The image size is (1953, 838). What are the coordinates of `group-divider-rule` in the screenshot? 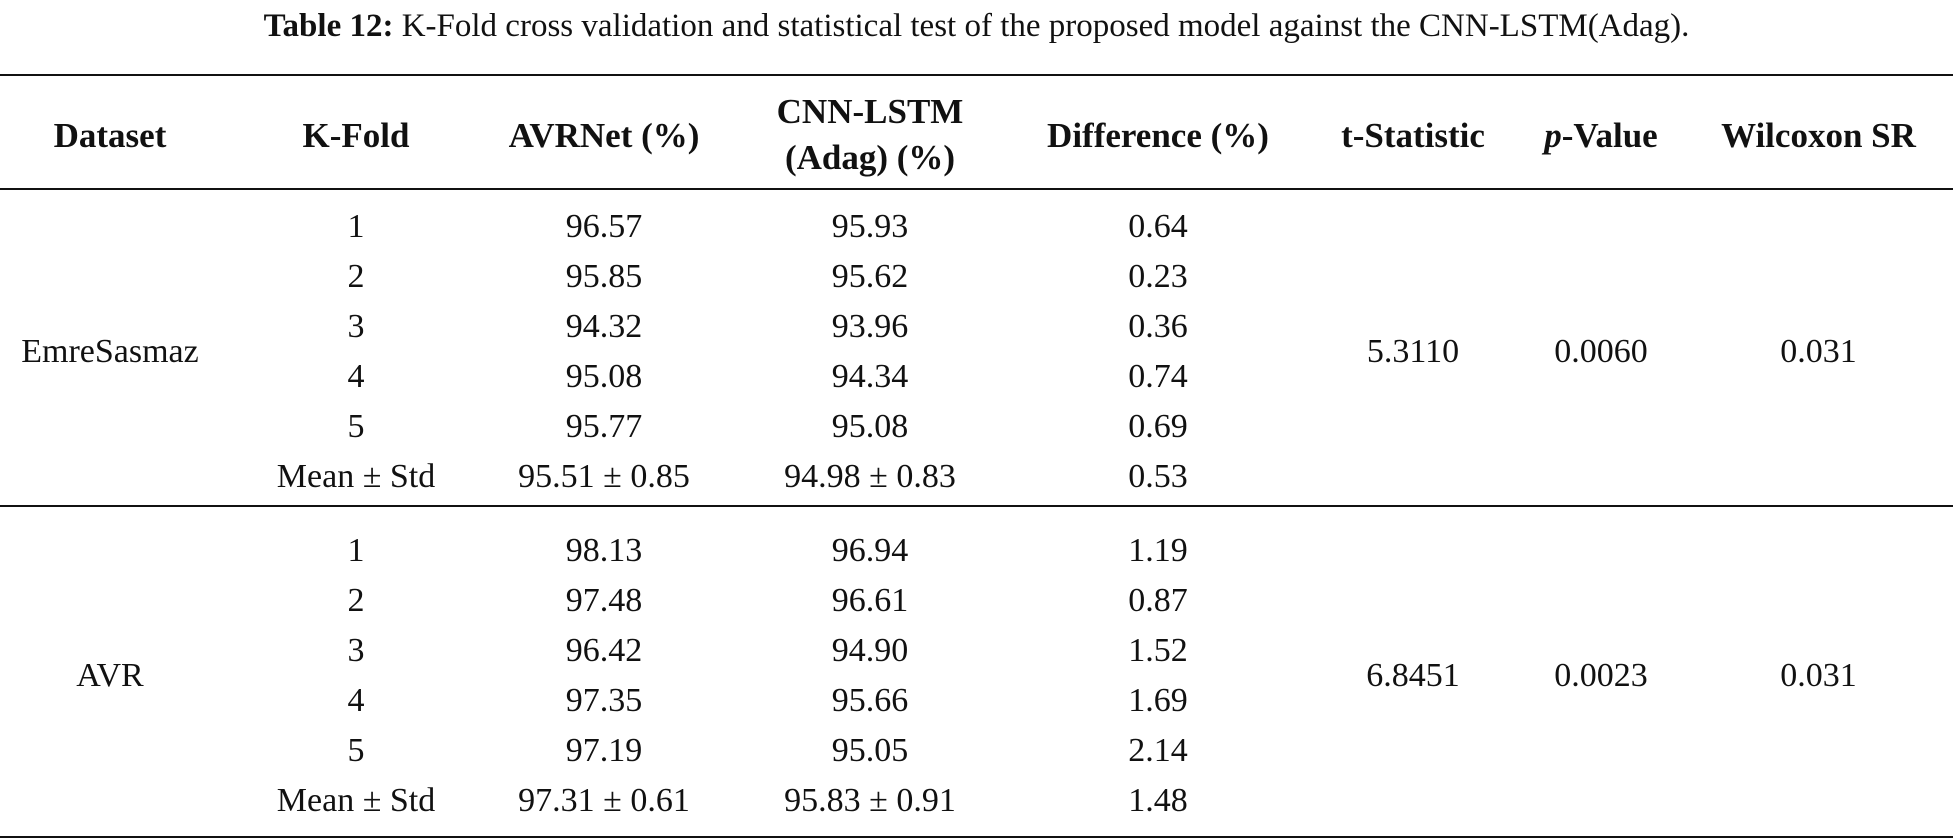 It's located at (976, 506).